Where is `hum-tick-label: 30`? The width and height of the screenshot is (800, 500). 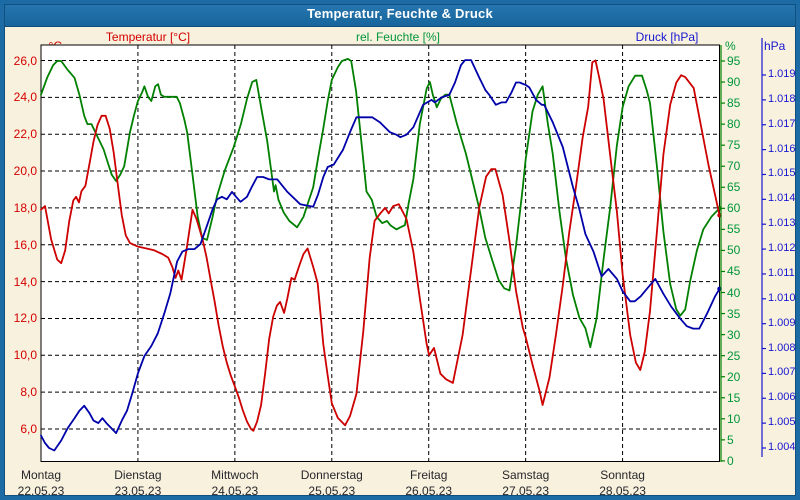
hum-tick-label: 30 is located at coordinates (734, 334).